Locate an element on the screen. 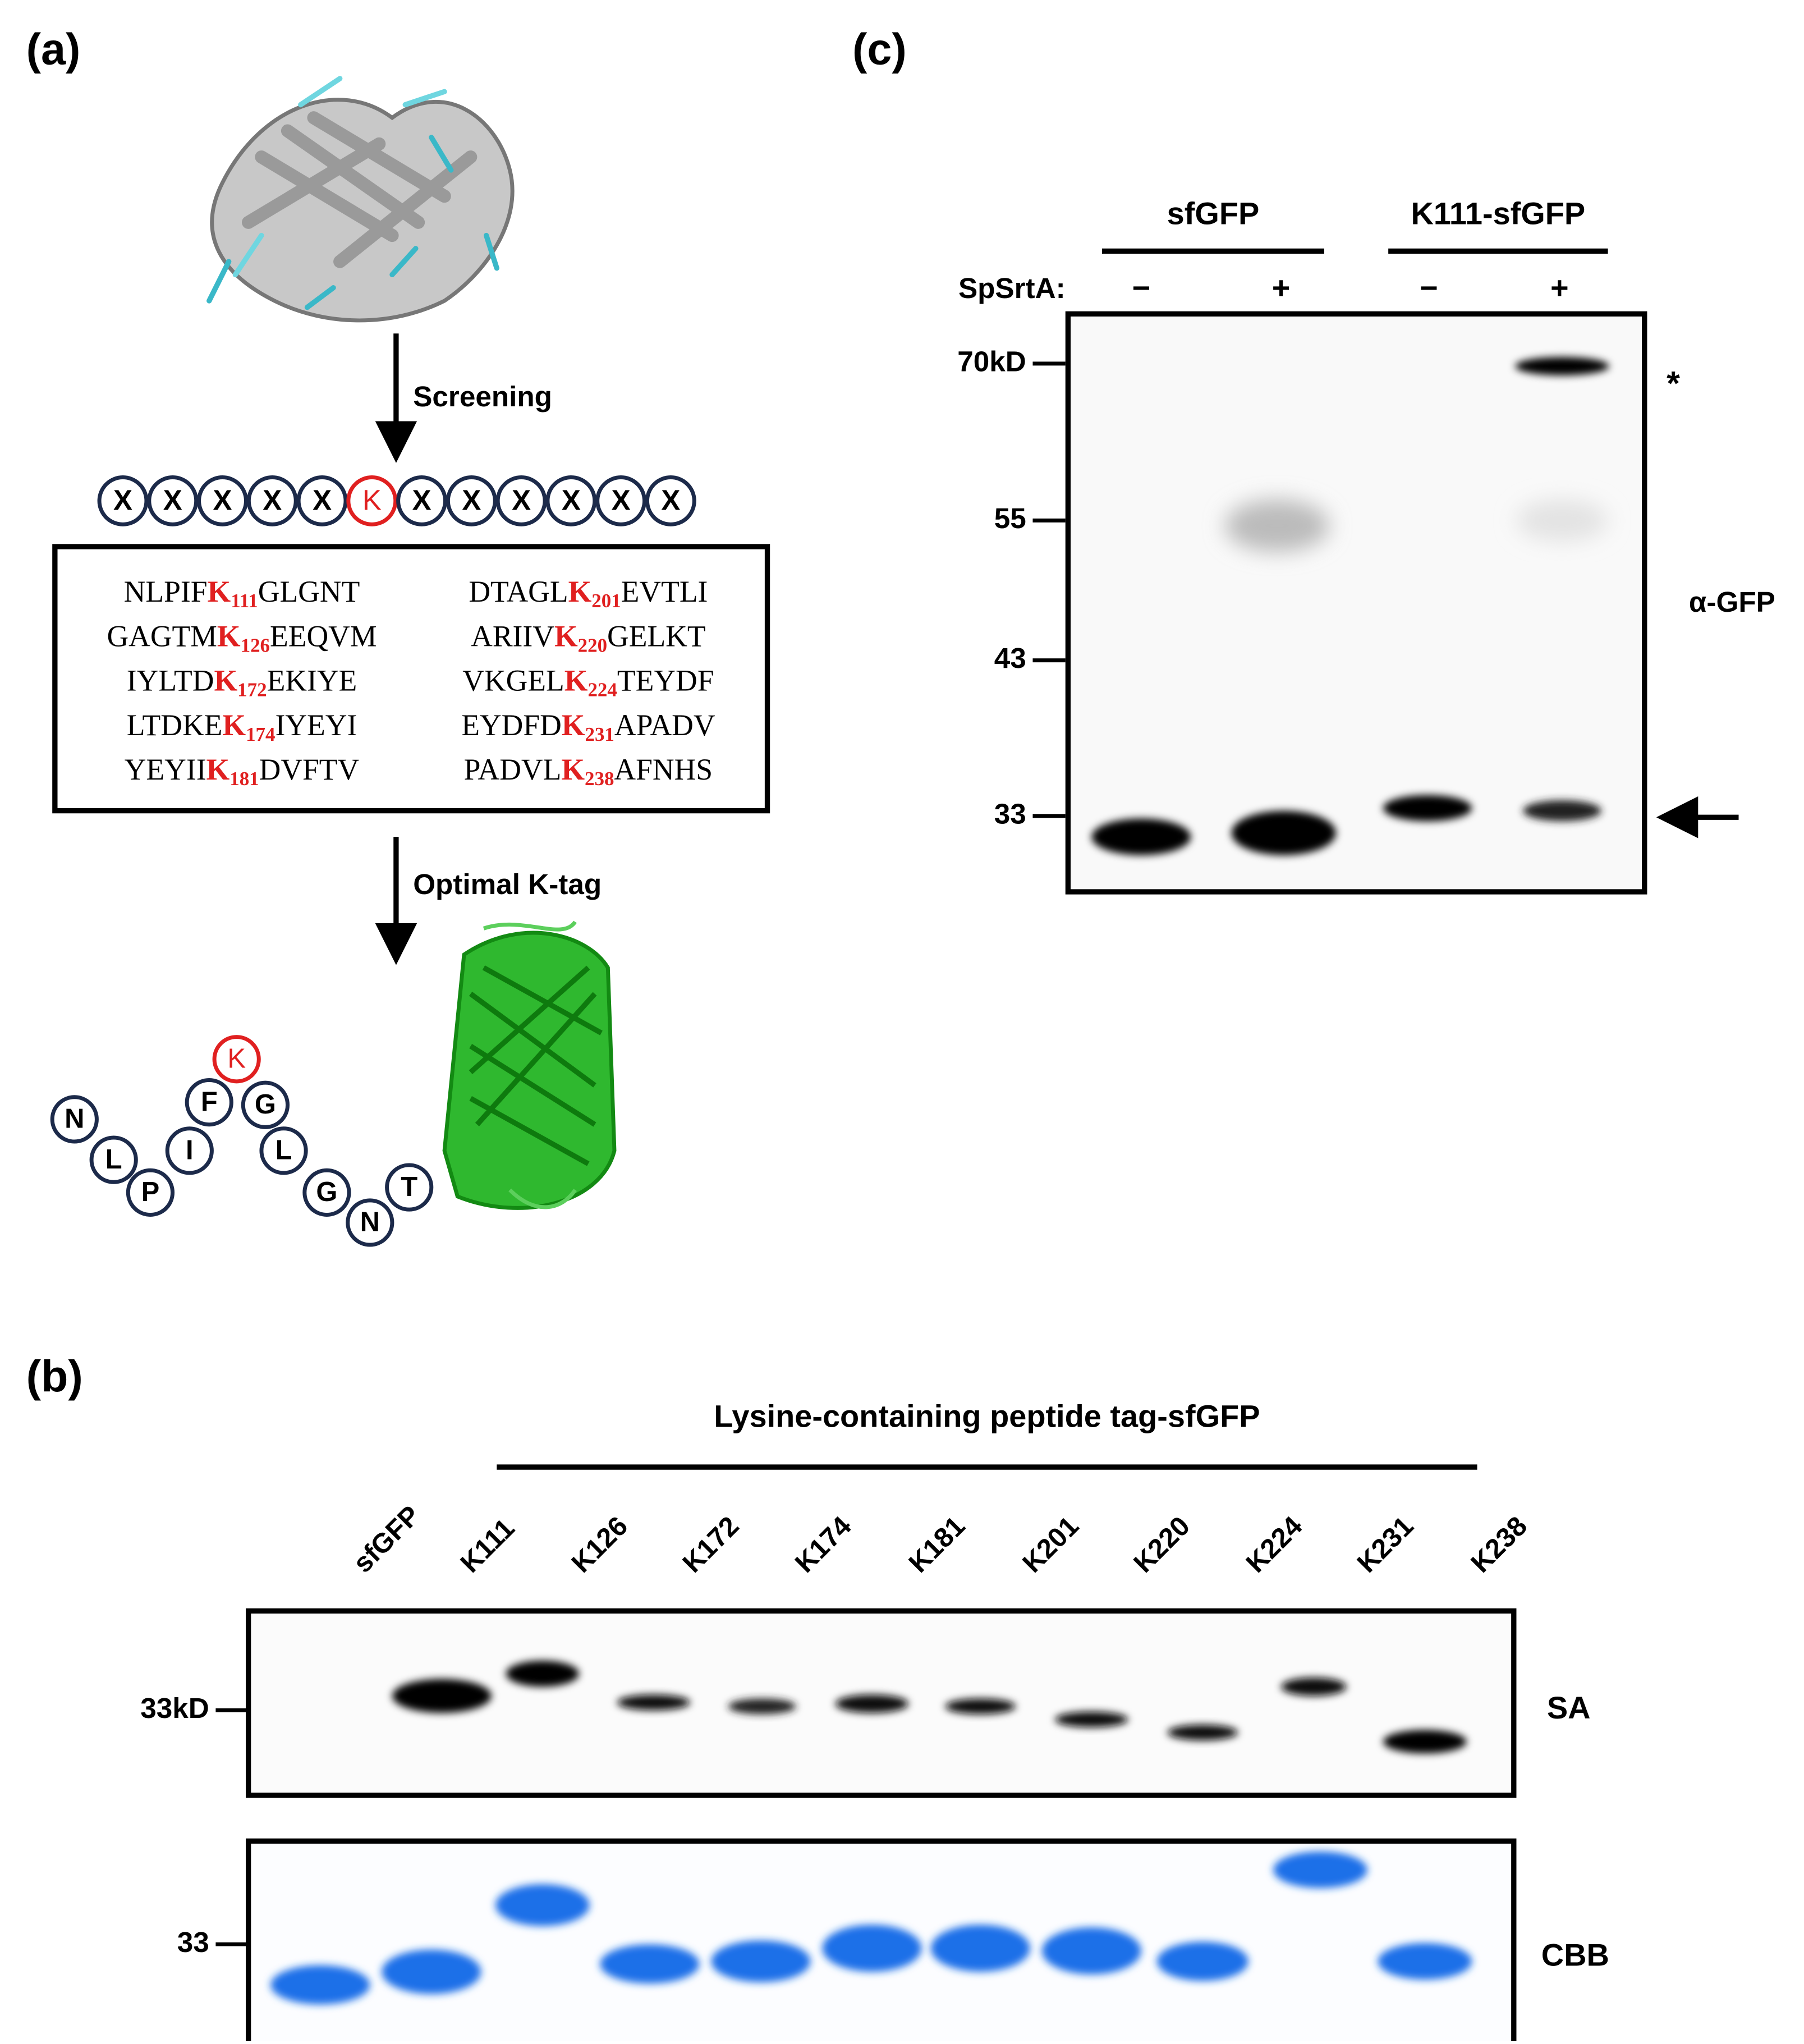 This screenshot has width=1804, height=2044. group-label: K111-sfGFP is located at coordinates (1498, 213).